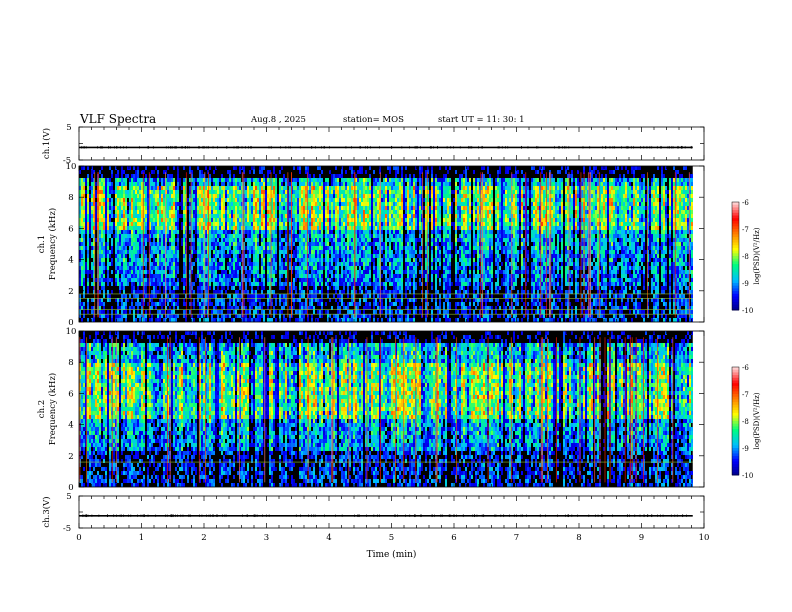 The image size is (792, 612). What do you see at coordinates (46, 143) in the screenshot?
I see `y-axis-label: ch.1(V)` at bounding box center [46, 143].